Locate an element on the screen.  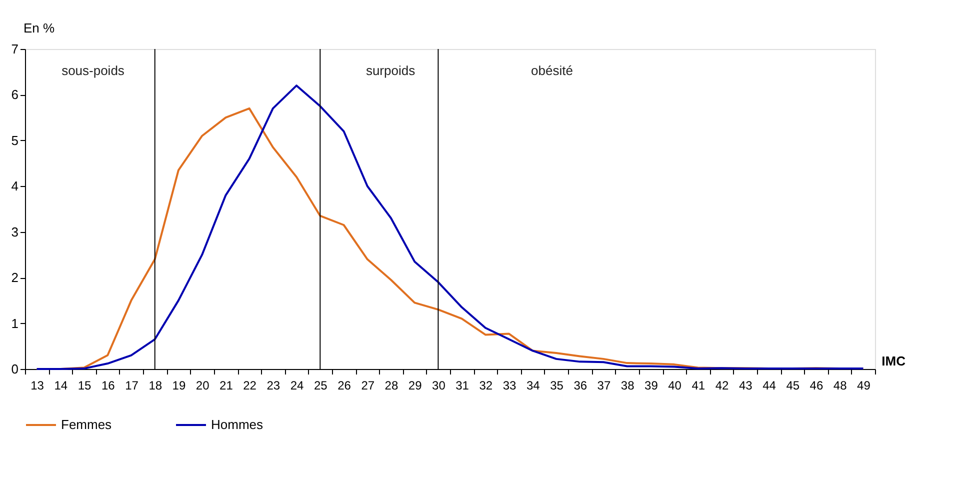
x-tick-label: 19 is located at coordinates (179, 385).